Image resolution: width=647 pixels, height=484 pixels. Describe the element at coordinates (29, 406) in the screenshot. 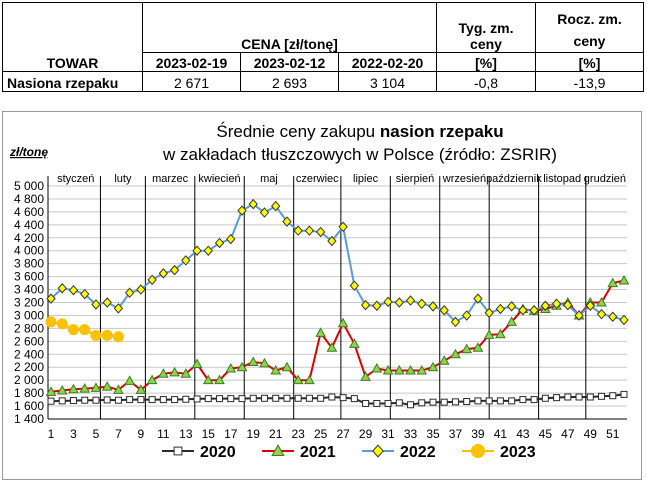

I see `y-tick-label: 1 600` at that location.